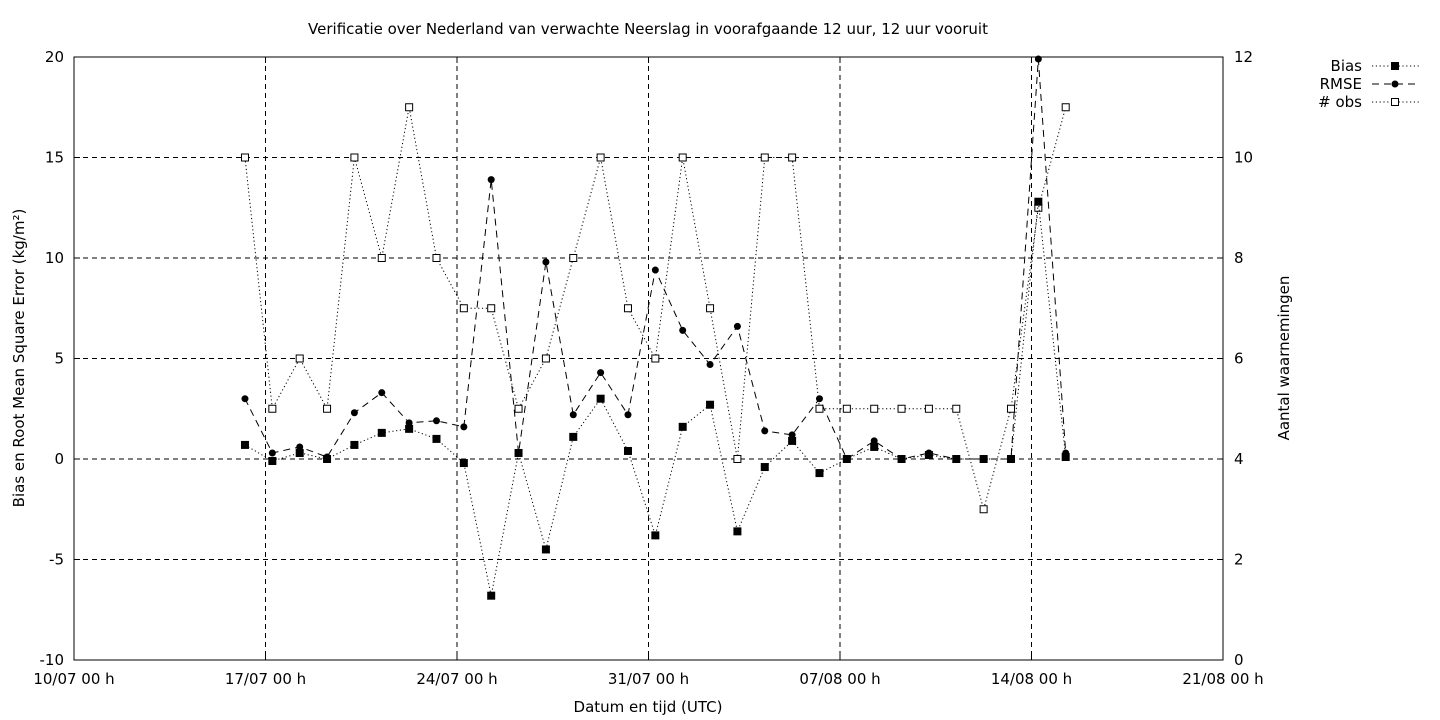 Image resolution: width=1440 pixels, height=720 pixels. What do you see at coordinates (59, 359) in the screenshot?
I see `y-tick-label: 5` at bounding box center [59, 359].